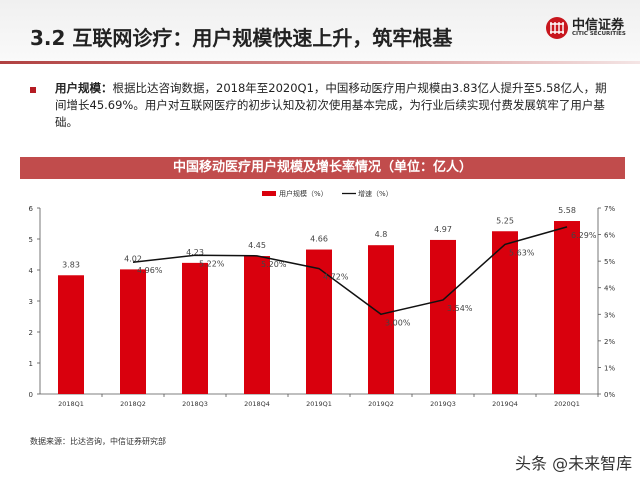  I want to click on bar-value-label: 5.58, so click(567, 210).